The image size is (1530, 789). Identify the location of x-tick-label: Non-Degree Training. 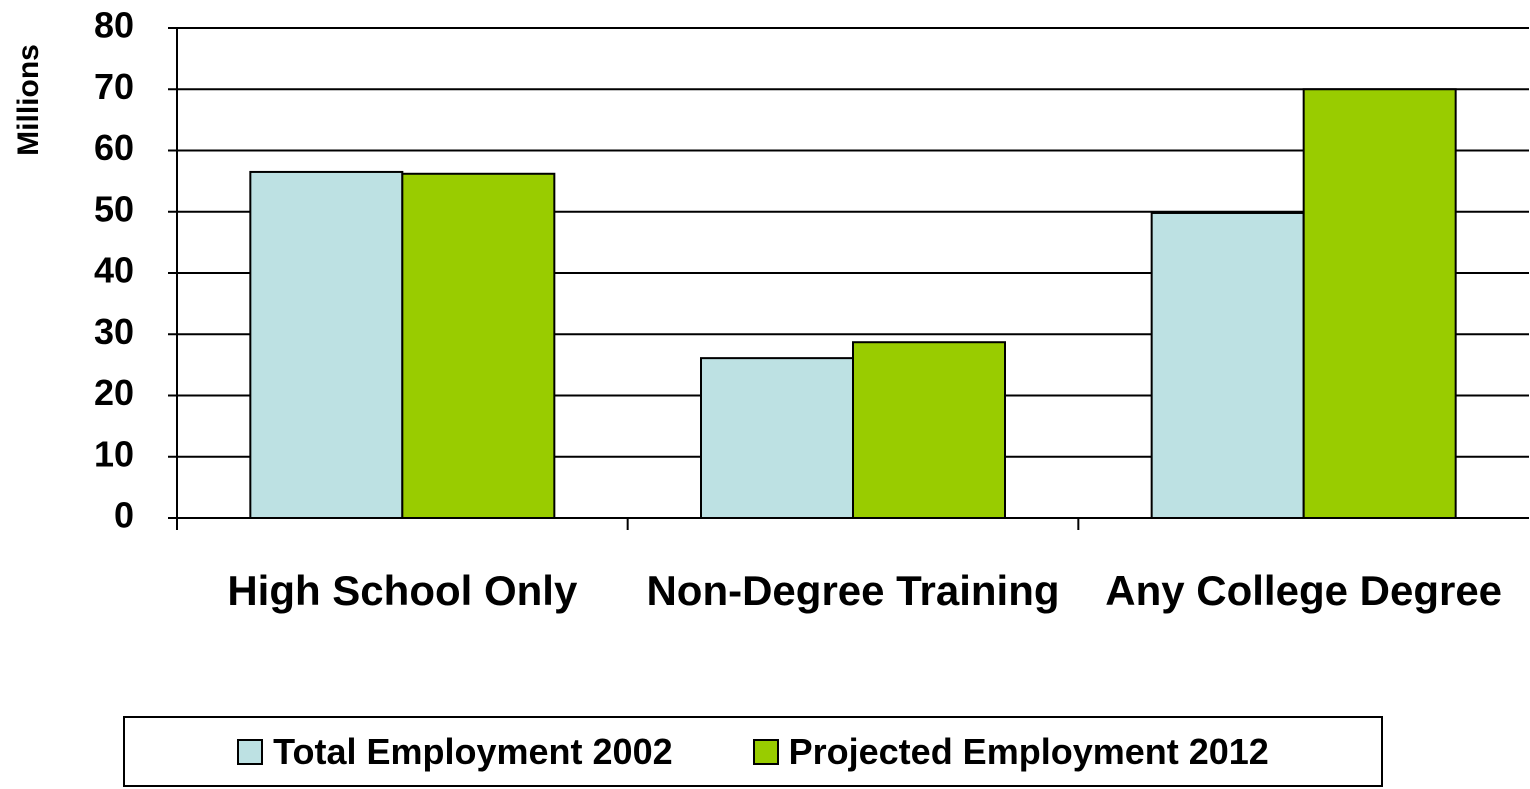
(853, 590).